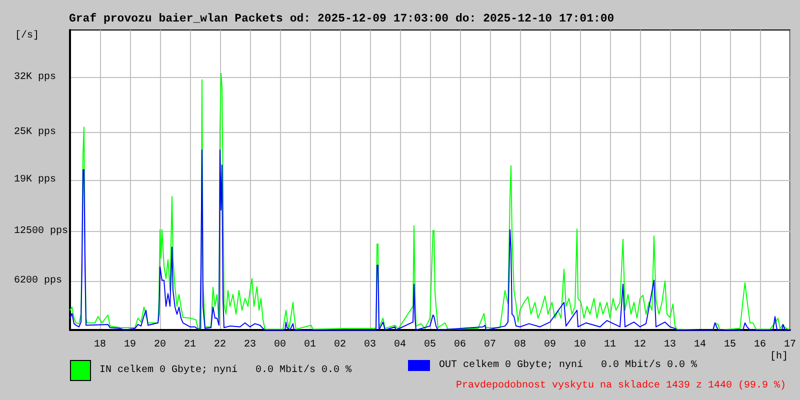 This screenshot has height=400, width=800. What do you see at coordinates (35, 180) in the screenshot?
I see `y-tick-label: 19K pps` at bounding box center [35, 180].